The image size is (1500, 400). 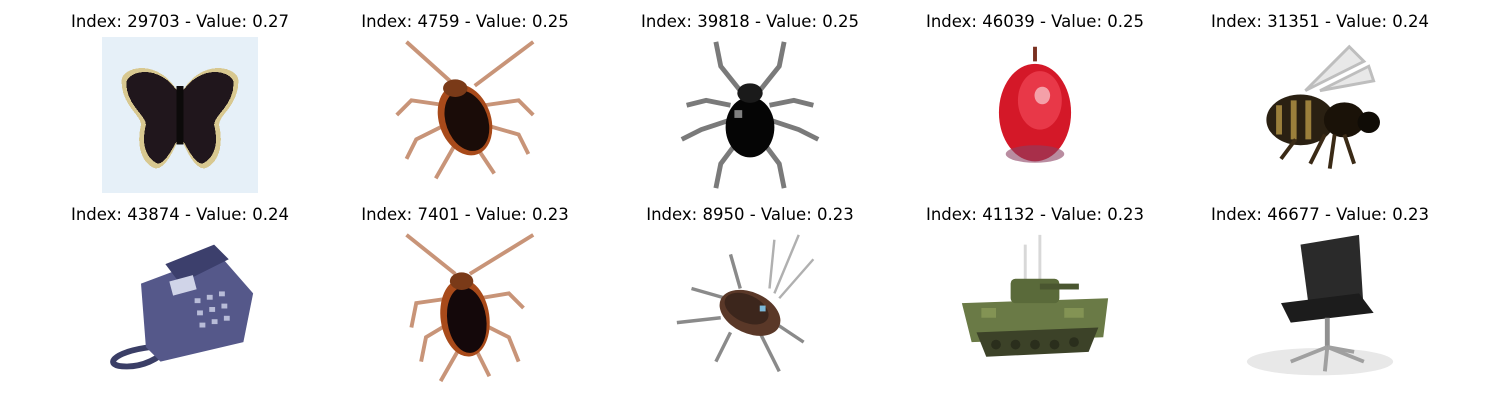 I want to click on panel-caption: Index: 7401 - Value: 0.23, so click(x=465, y=214).